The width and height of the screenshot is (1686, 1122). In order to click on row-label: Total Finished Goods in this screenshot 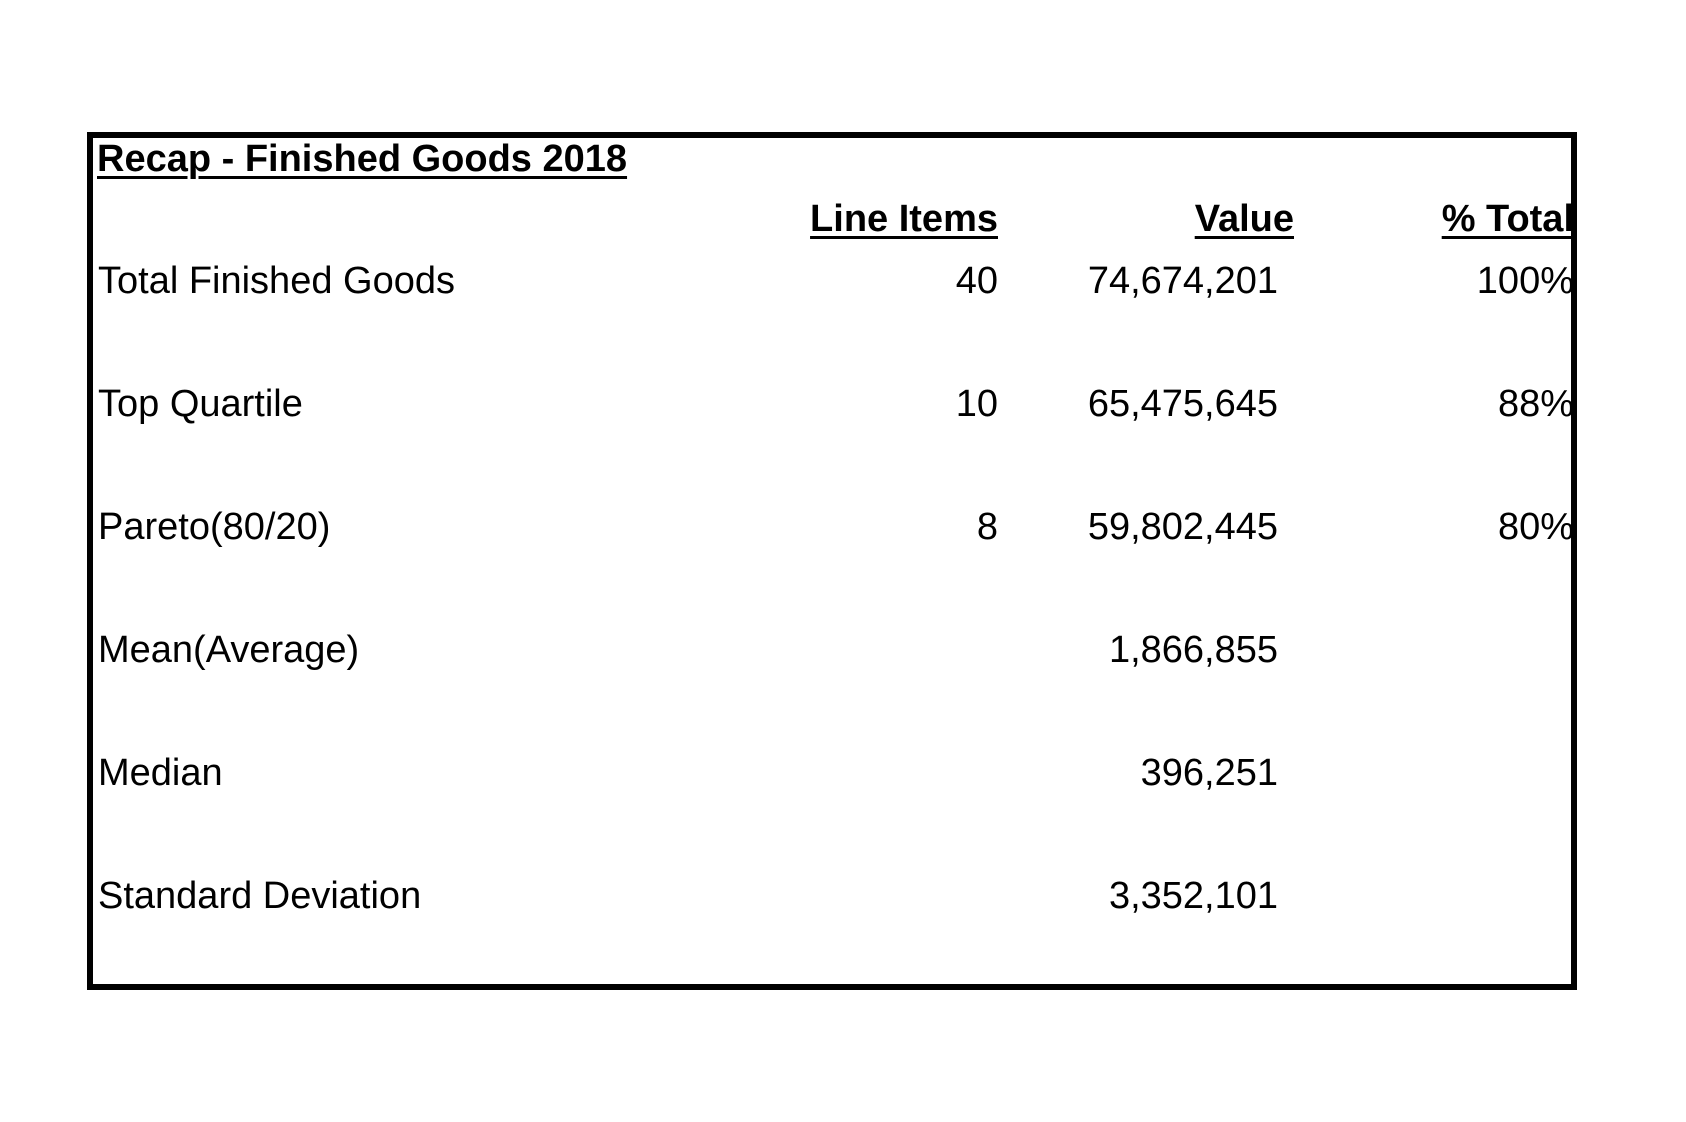, I will do `click(276, 281)`.